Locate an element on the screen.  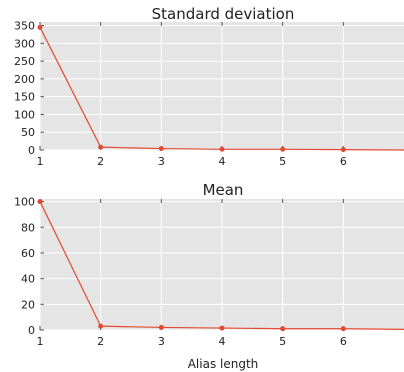
mean-y-tick-label: 40 is located at coordinates (28, 279).